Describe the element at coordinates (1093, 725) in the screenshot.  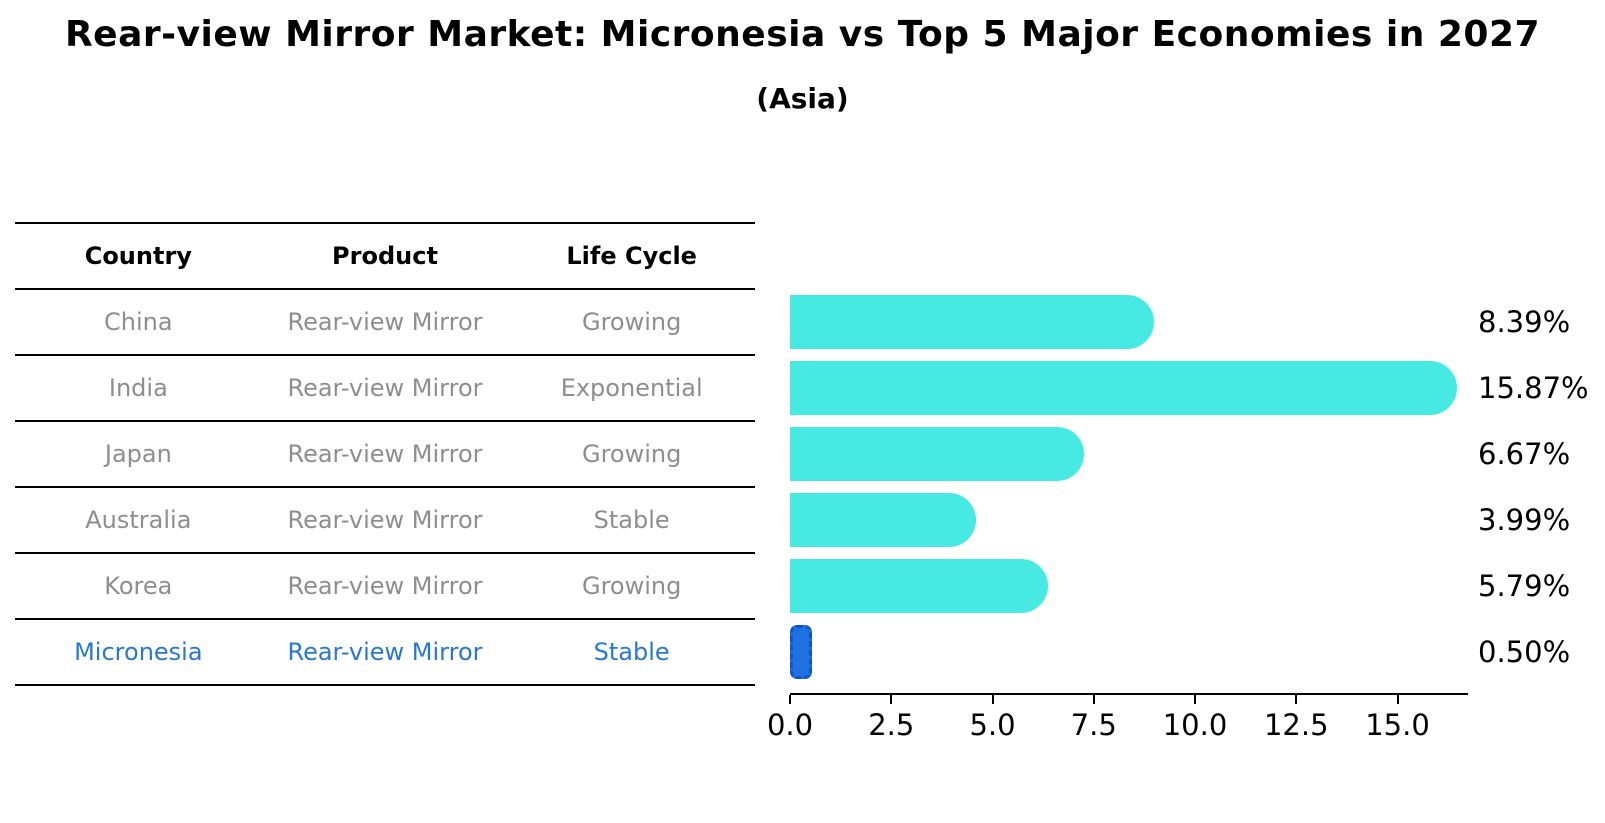
I see `x-axis-tick-label: 7.5` at that location.